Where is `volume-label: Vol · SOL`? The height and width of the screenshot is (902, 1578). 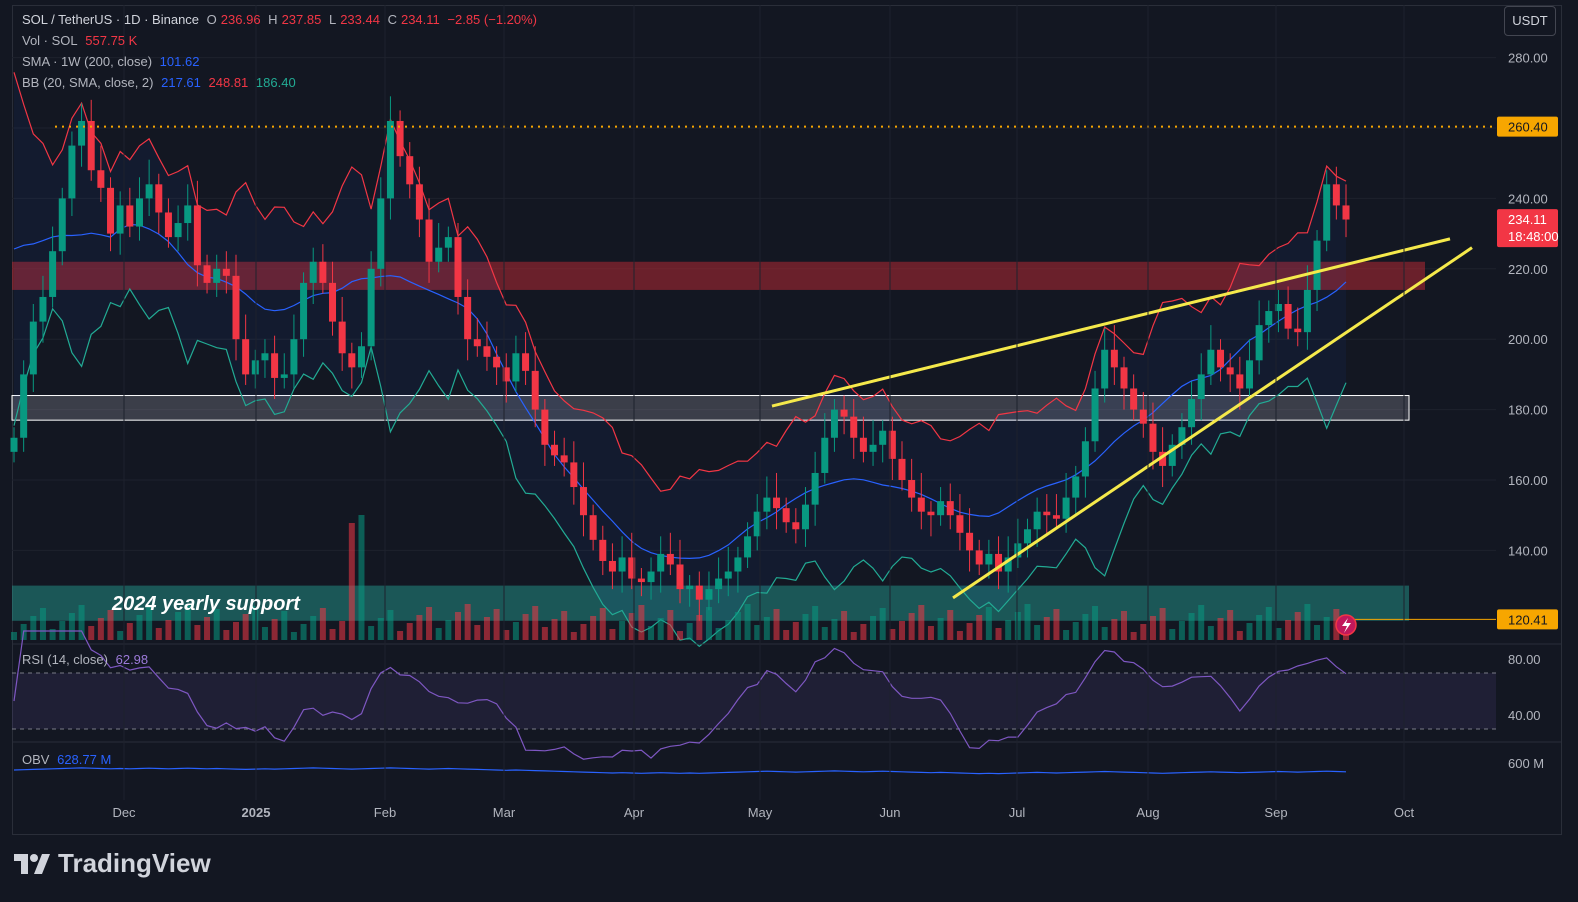
volume-label: Vol · SOL is located at coordinates (50, 40).